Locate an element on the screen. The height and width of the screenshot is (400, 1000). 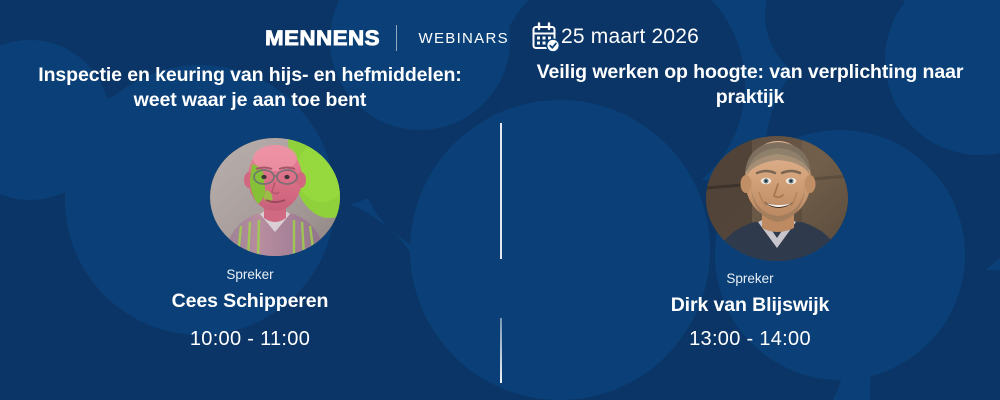
column-divider-bottom is located at coordinates (501, 350).